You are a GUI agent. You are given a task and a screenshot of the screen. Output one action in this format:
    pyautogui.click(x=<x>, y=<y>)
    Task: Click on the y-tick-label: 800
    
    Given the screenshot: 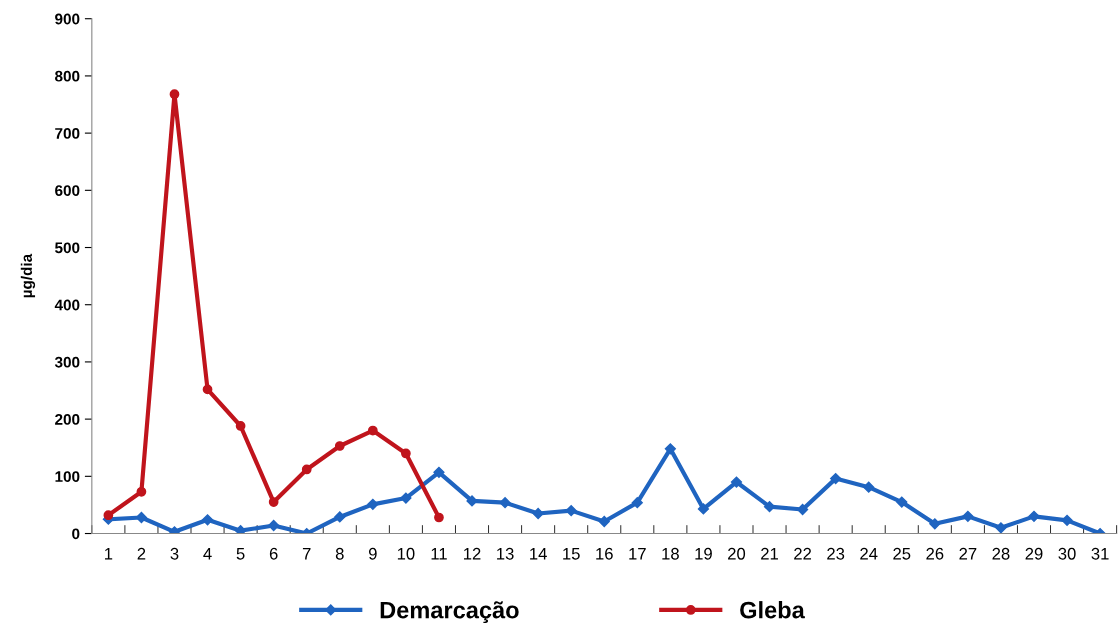 What is the action you would take?
    pyautogui.click(x=67, y=76)
    